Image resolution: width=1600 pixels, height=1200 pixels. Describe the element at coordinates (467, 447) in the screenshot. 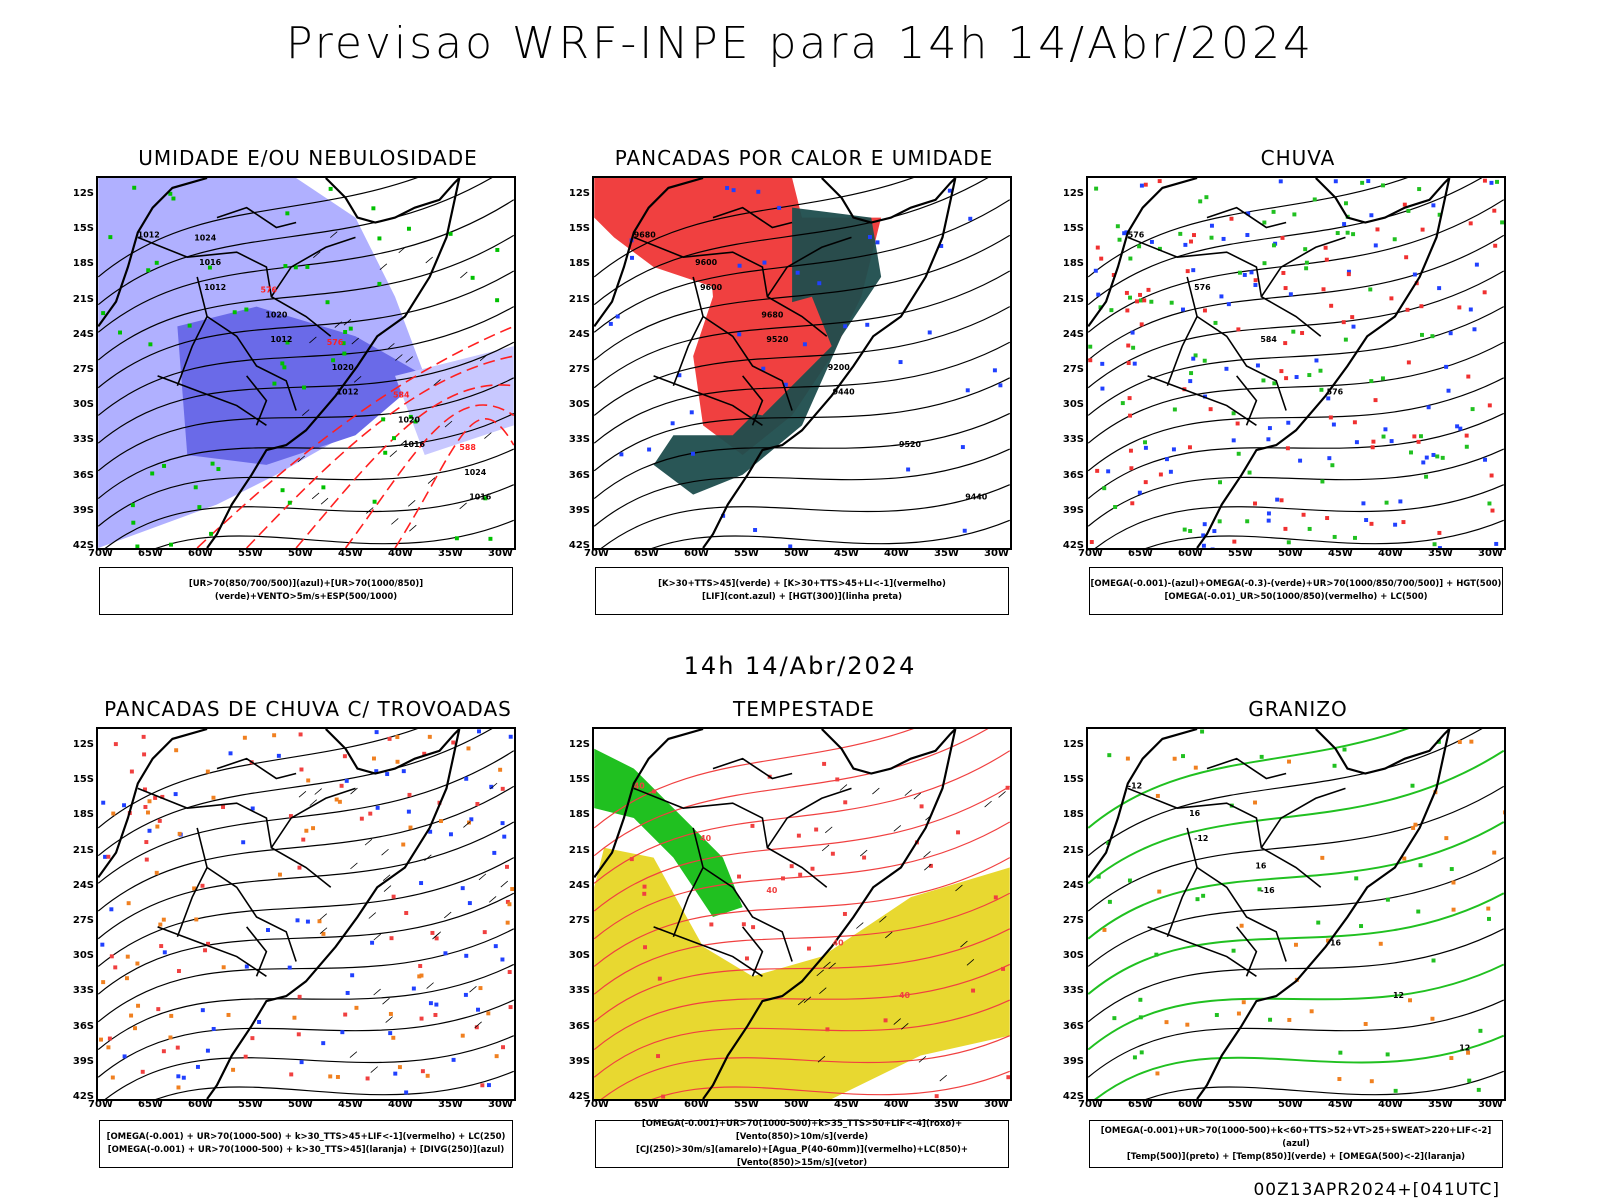

I see `contour-label: 588` at that location.